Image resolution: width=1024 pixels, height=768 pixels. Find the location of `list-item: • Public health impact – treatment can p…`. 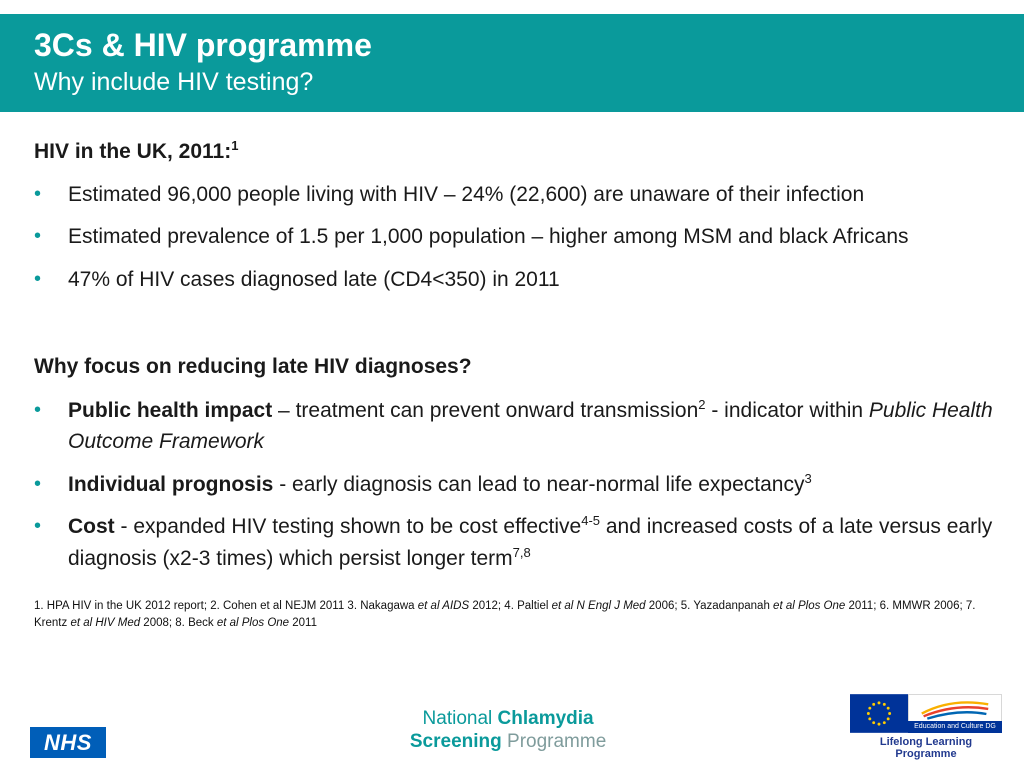

list-item: • Public health impact – treatment can p… is located at coordinates (516, 426).